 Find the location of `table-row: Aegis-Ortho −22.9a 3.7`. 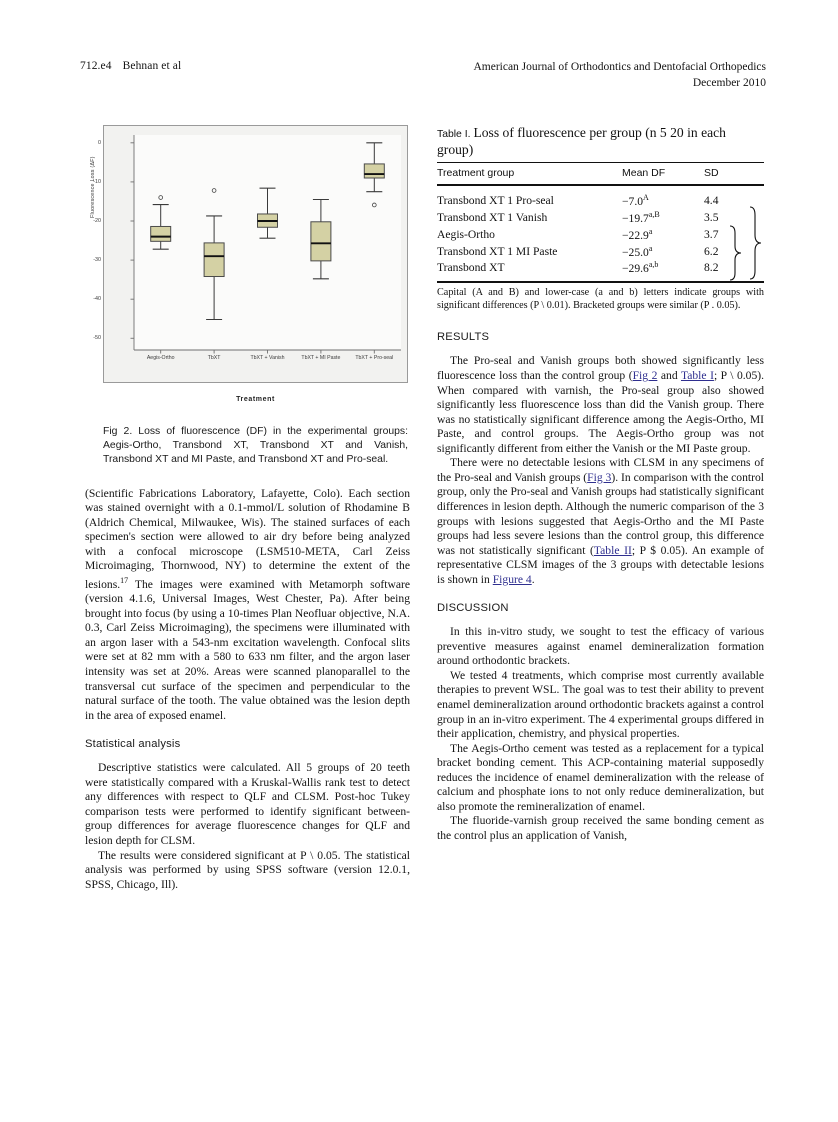

table-row: Aegis-Ortho −22.9a 3.7 is located at coordinates (600, 234).